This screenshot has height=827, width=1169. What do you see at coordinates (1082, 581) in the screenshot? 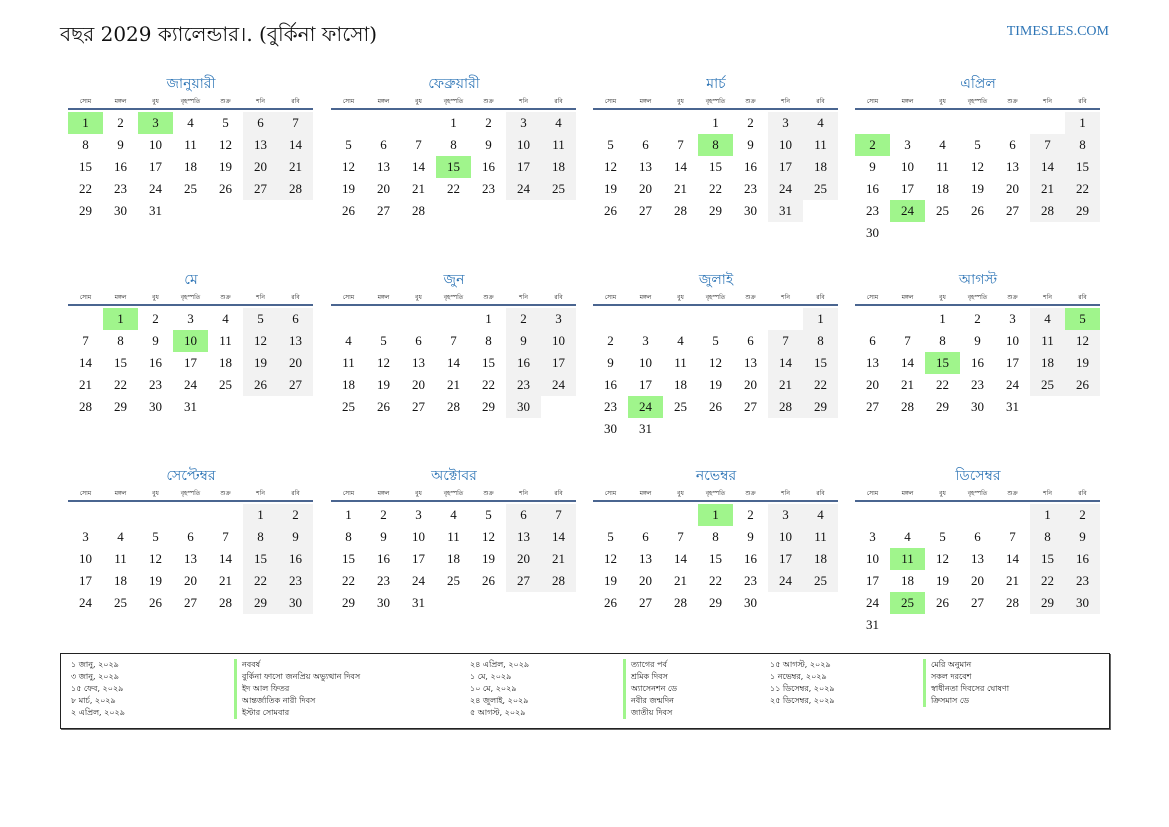
I see `day-cell: 23` at bounding box center [1082, 581].